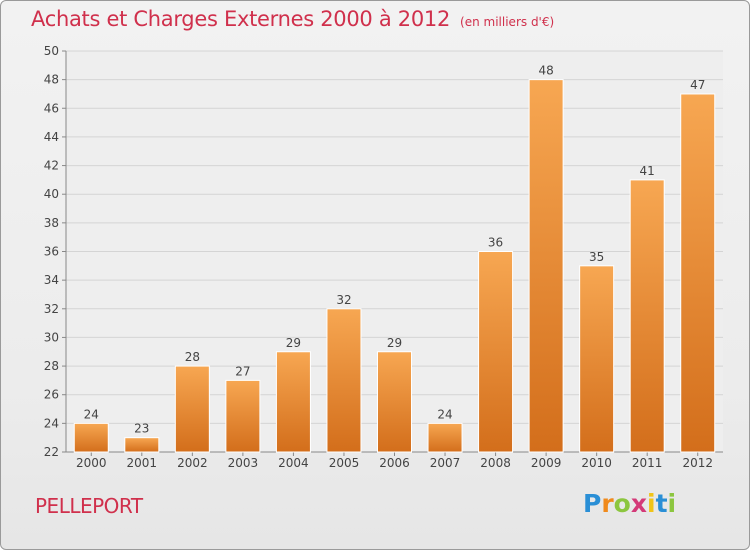 The height and width of the screenshot is (550, 750). Describe the element at coordinates (192, 463) in the screenshot. I see `x-tick-label: 2002` at that location.